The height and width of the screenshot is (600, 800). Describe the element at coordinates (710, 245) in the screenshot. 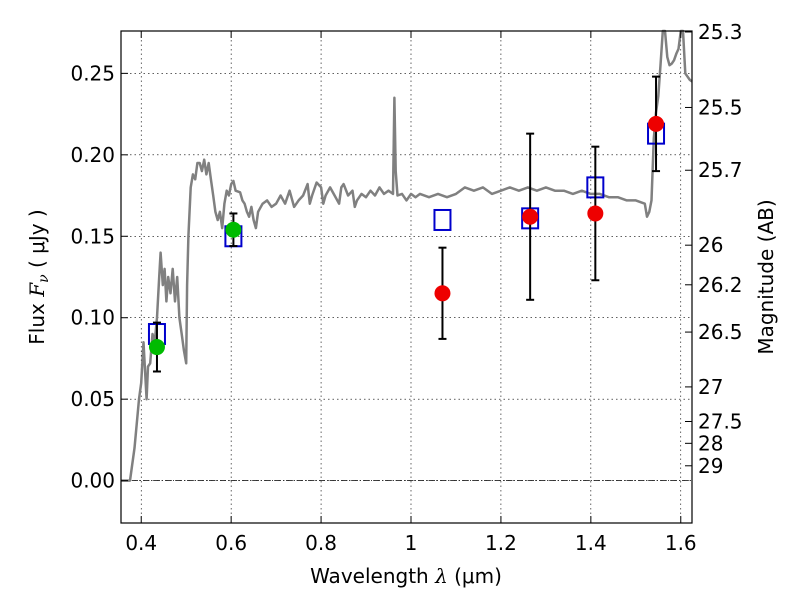

I see `right-axis-tick-label: 26` at that location.